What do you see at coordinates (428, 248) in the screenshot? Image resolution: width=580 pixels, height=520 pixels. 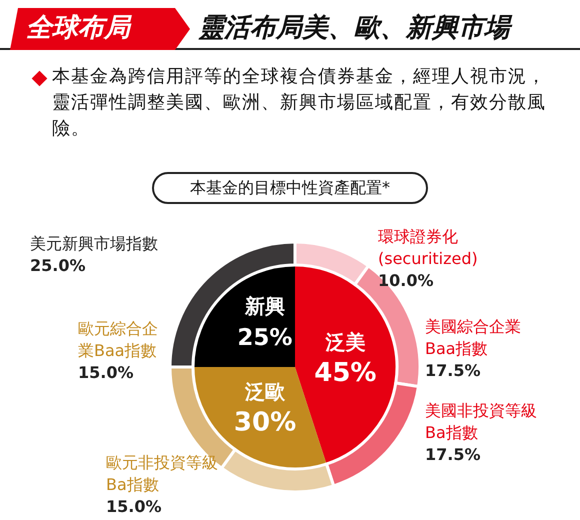 I see `slice-label: 環球證券化(securitized)` at bounding box center [428, 248].